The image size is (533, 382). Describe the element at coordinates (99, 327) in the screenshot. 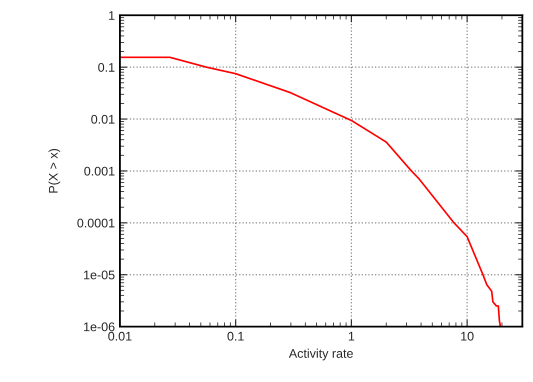

I see `y-tick-label: 1e-06` at that location.